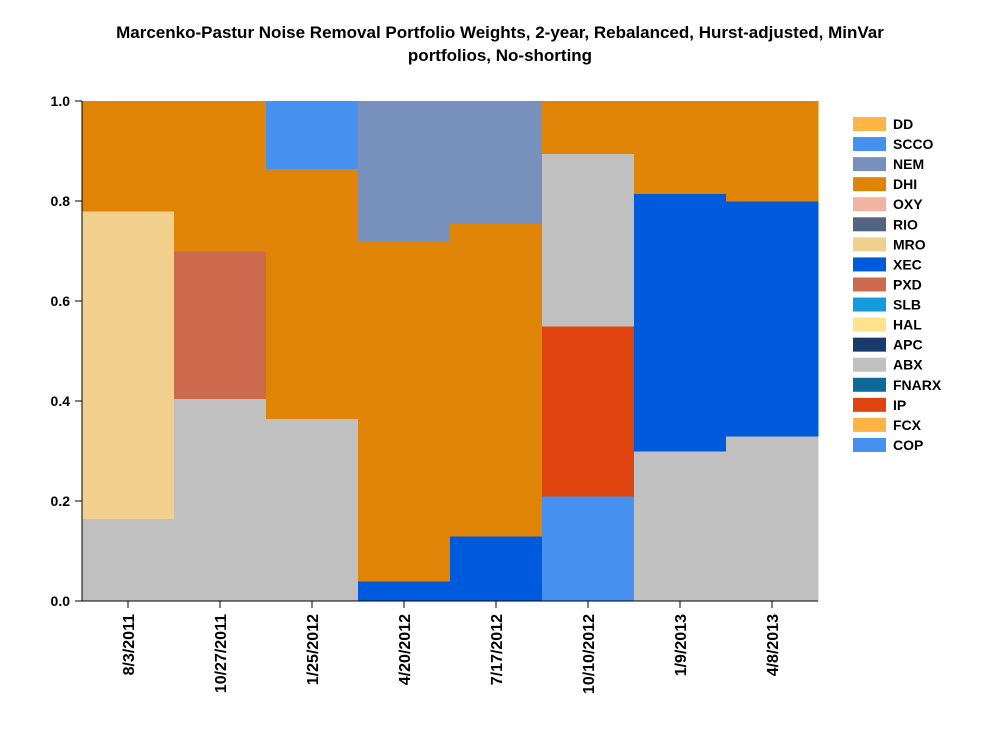 The image size is (1000, 750). What do you see at coordinates (869, 424) in the screenshot?
I see `legend-swatch-fcx` at bounding box center [869, 424].